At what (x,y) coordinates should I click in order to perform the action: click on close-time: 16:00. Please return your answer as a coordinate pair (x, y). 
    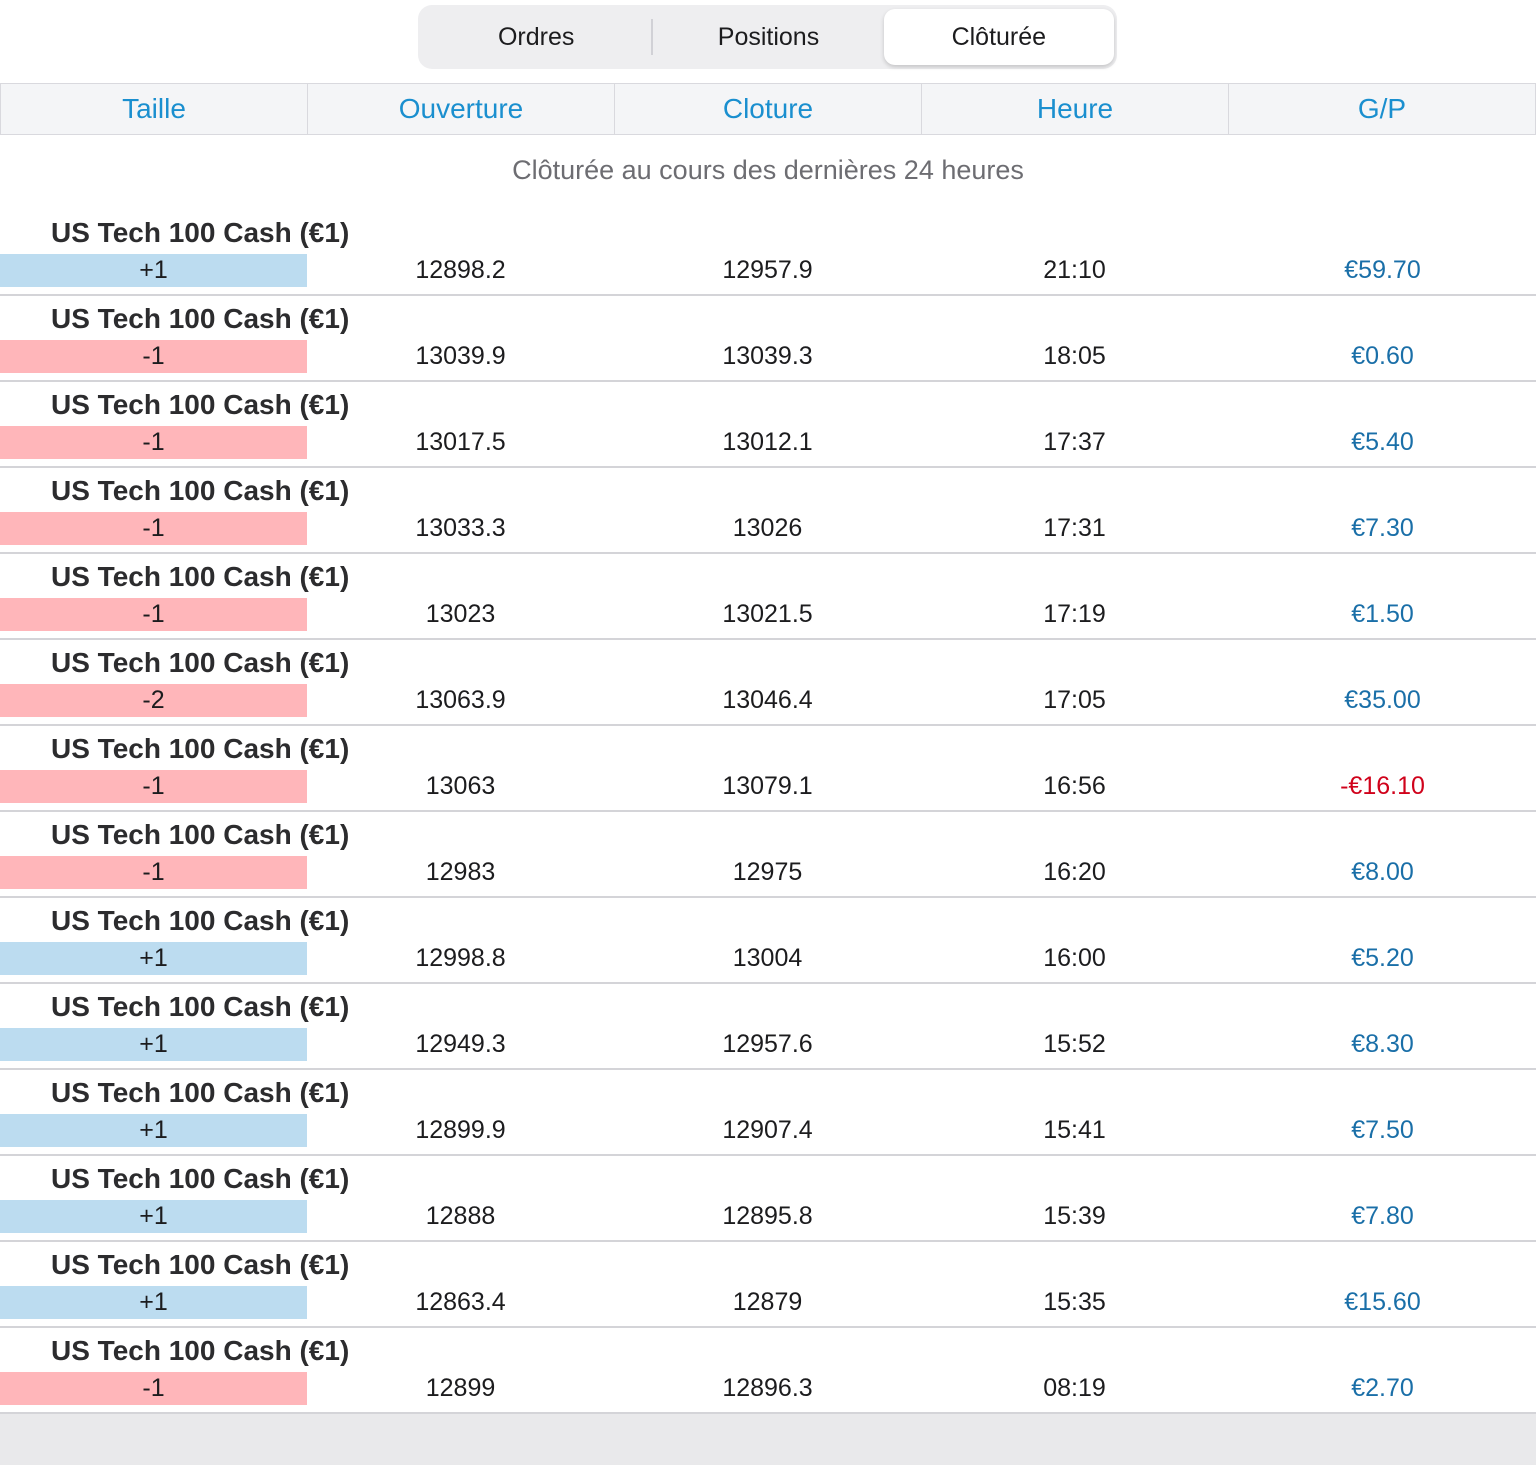
    Looking at the image, I should click on (1074, 958).